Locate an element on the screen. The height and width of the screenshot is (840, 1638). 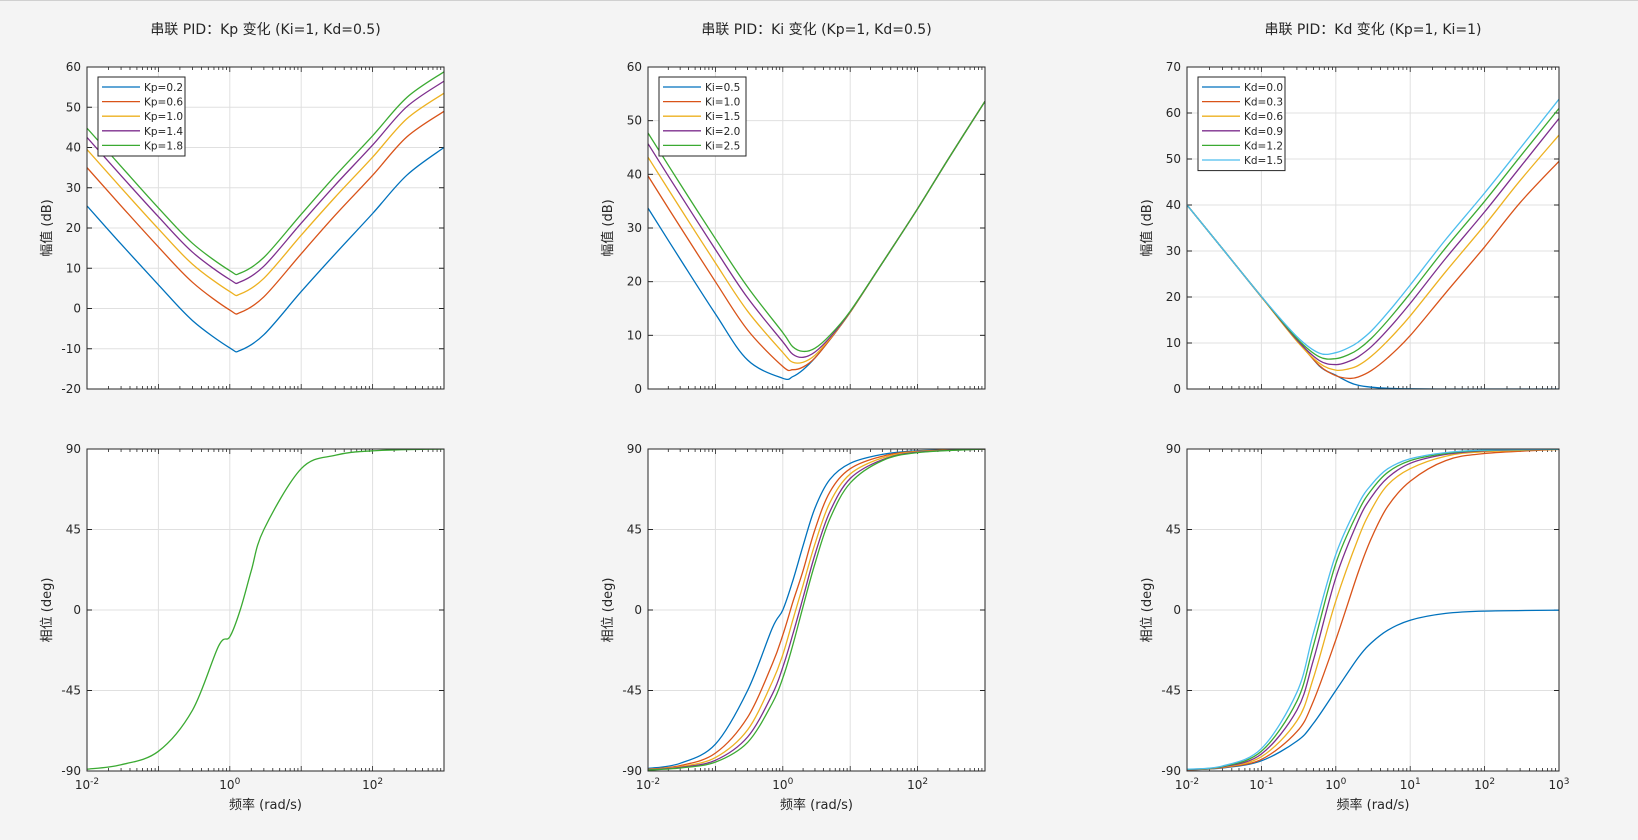
y-tick-label: 70 is located at coordinates (1173, 67).